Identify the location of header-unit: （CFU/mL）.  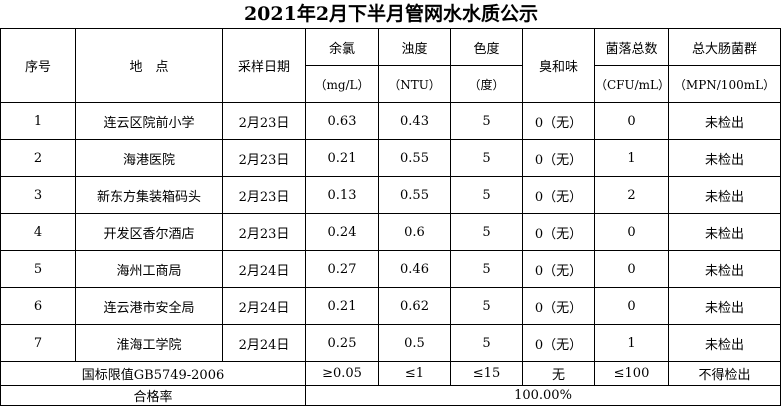
(631, 84).